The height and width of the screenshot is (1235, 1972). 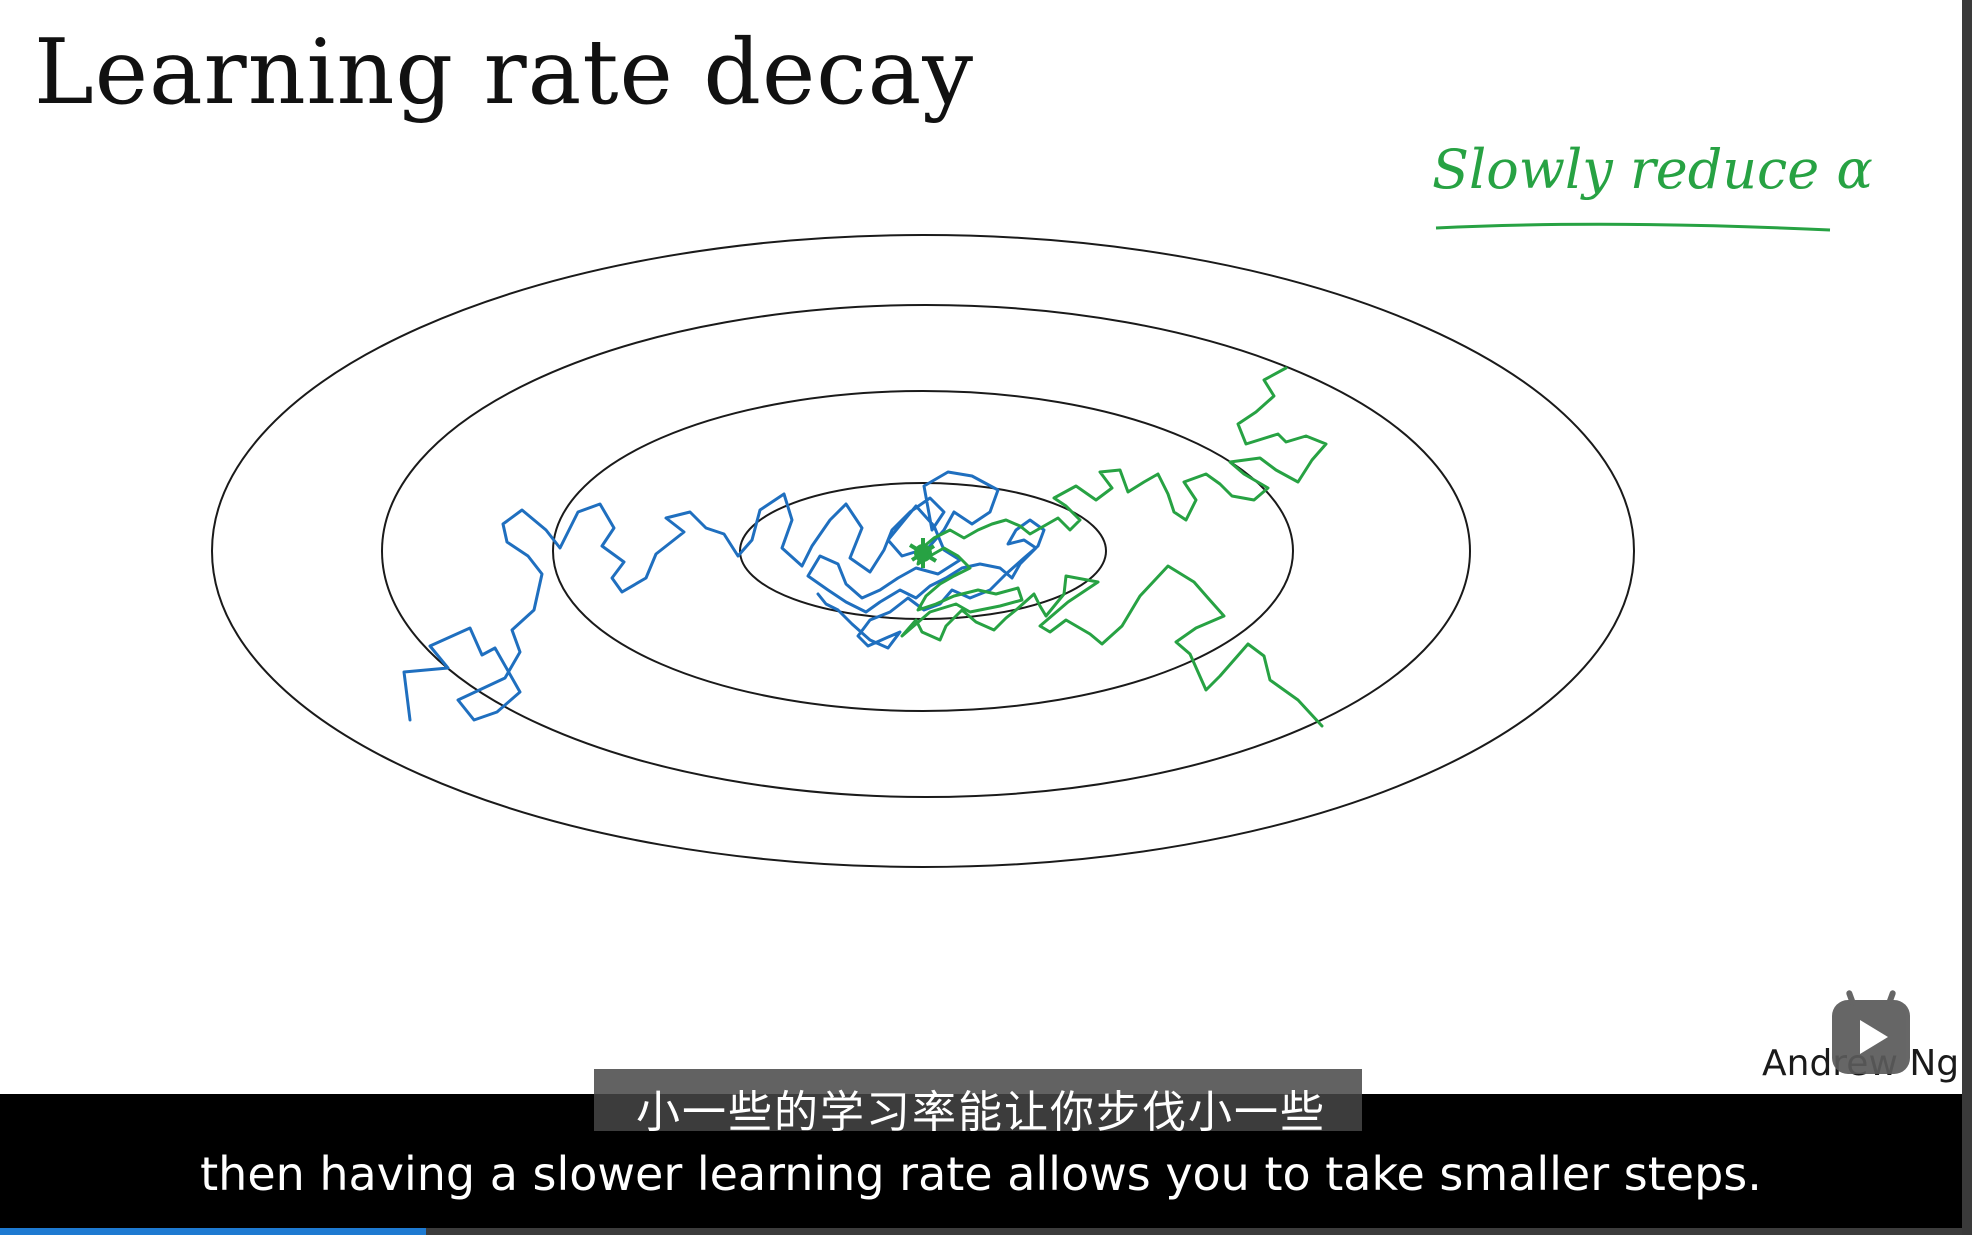 I want to click on annotation-slowly-reduce-alpha: Slowly reduce α, so click(x=1652, y=169).